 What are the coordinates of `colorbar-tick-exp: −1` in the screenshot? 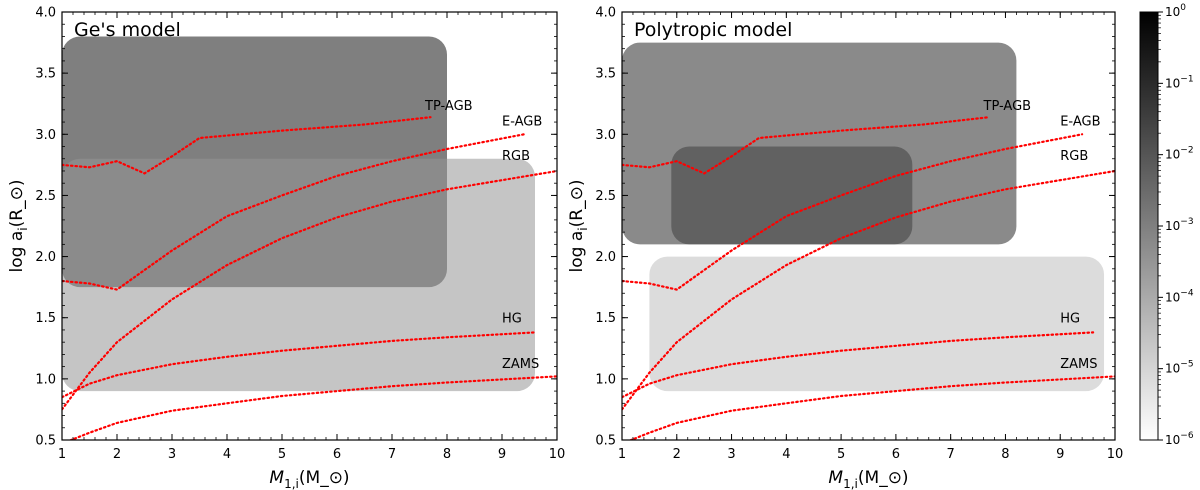 It's located at (1186, 79).